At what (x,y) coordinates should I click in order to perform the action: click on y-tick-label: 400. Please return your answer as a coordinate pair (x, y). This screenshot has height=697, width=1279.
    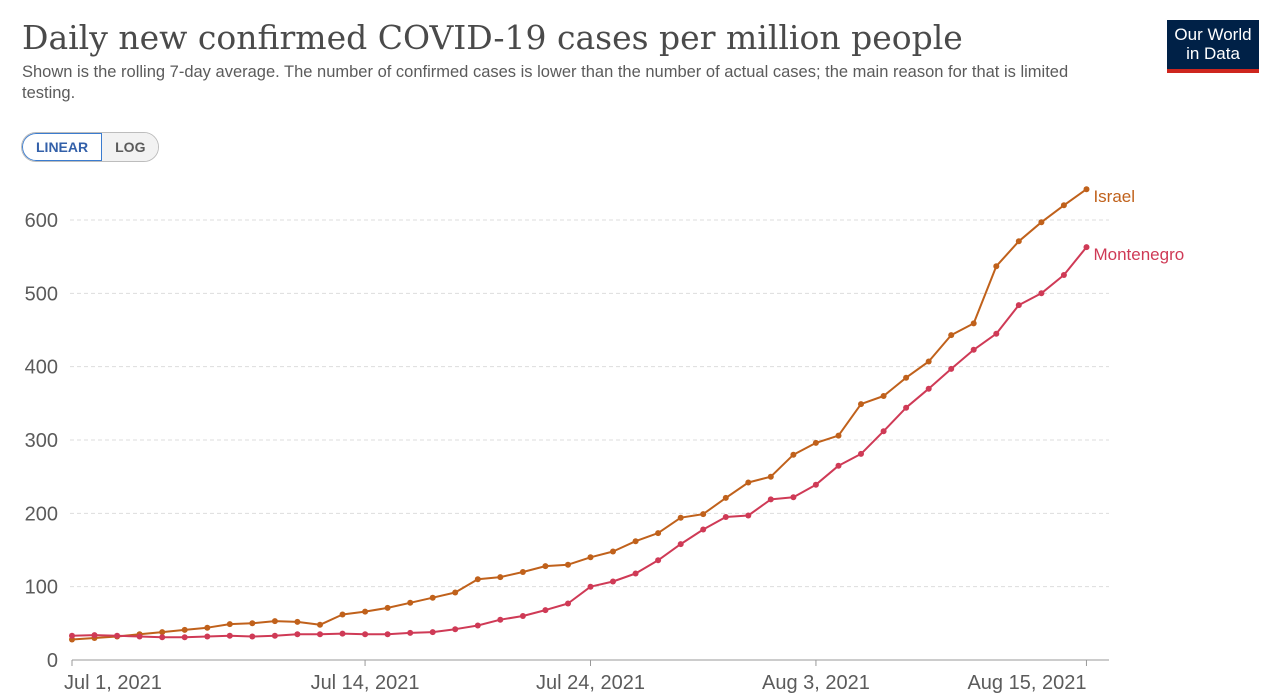
    Looking at the image, I should click on (41, 368).